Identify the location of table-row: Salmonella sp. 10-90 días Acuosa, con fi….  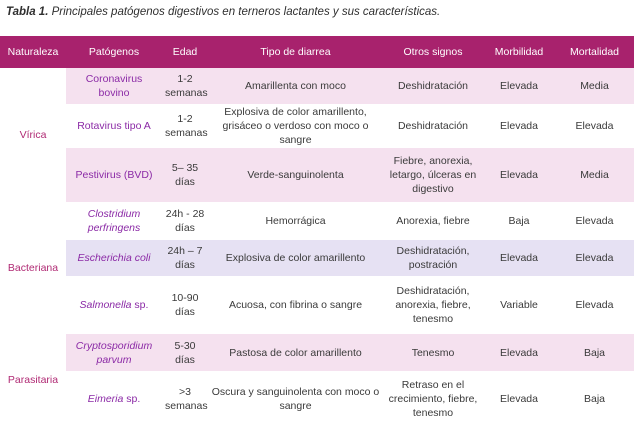
(317, 305).